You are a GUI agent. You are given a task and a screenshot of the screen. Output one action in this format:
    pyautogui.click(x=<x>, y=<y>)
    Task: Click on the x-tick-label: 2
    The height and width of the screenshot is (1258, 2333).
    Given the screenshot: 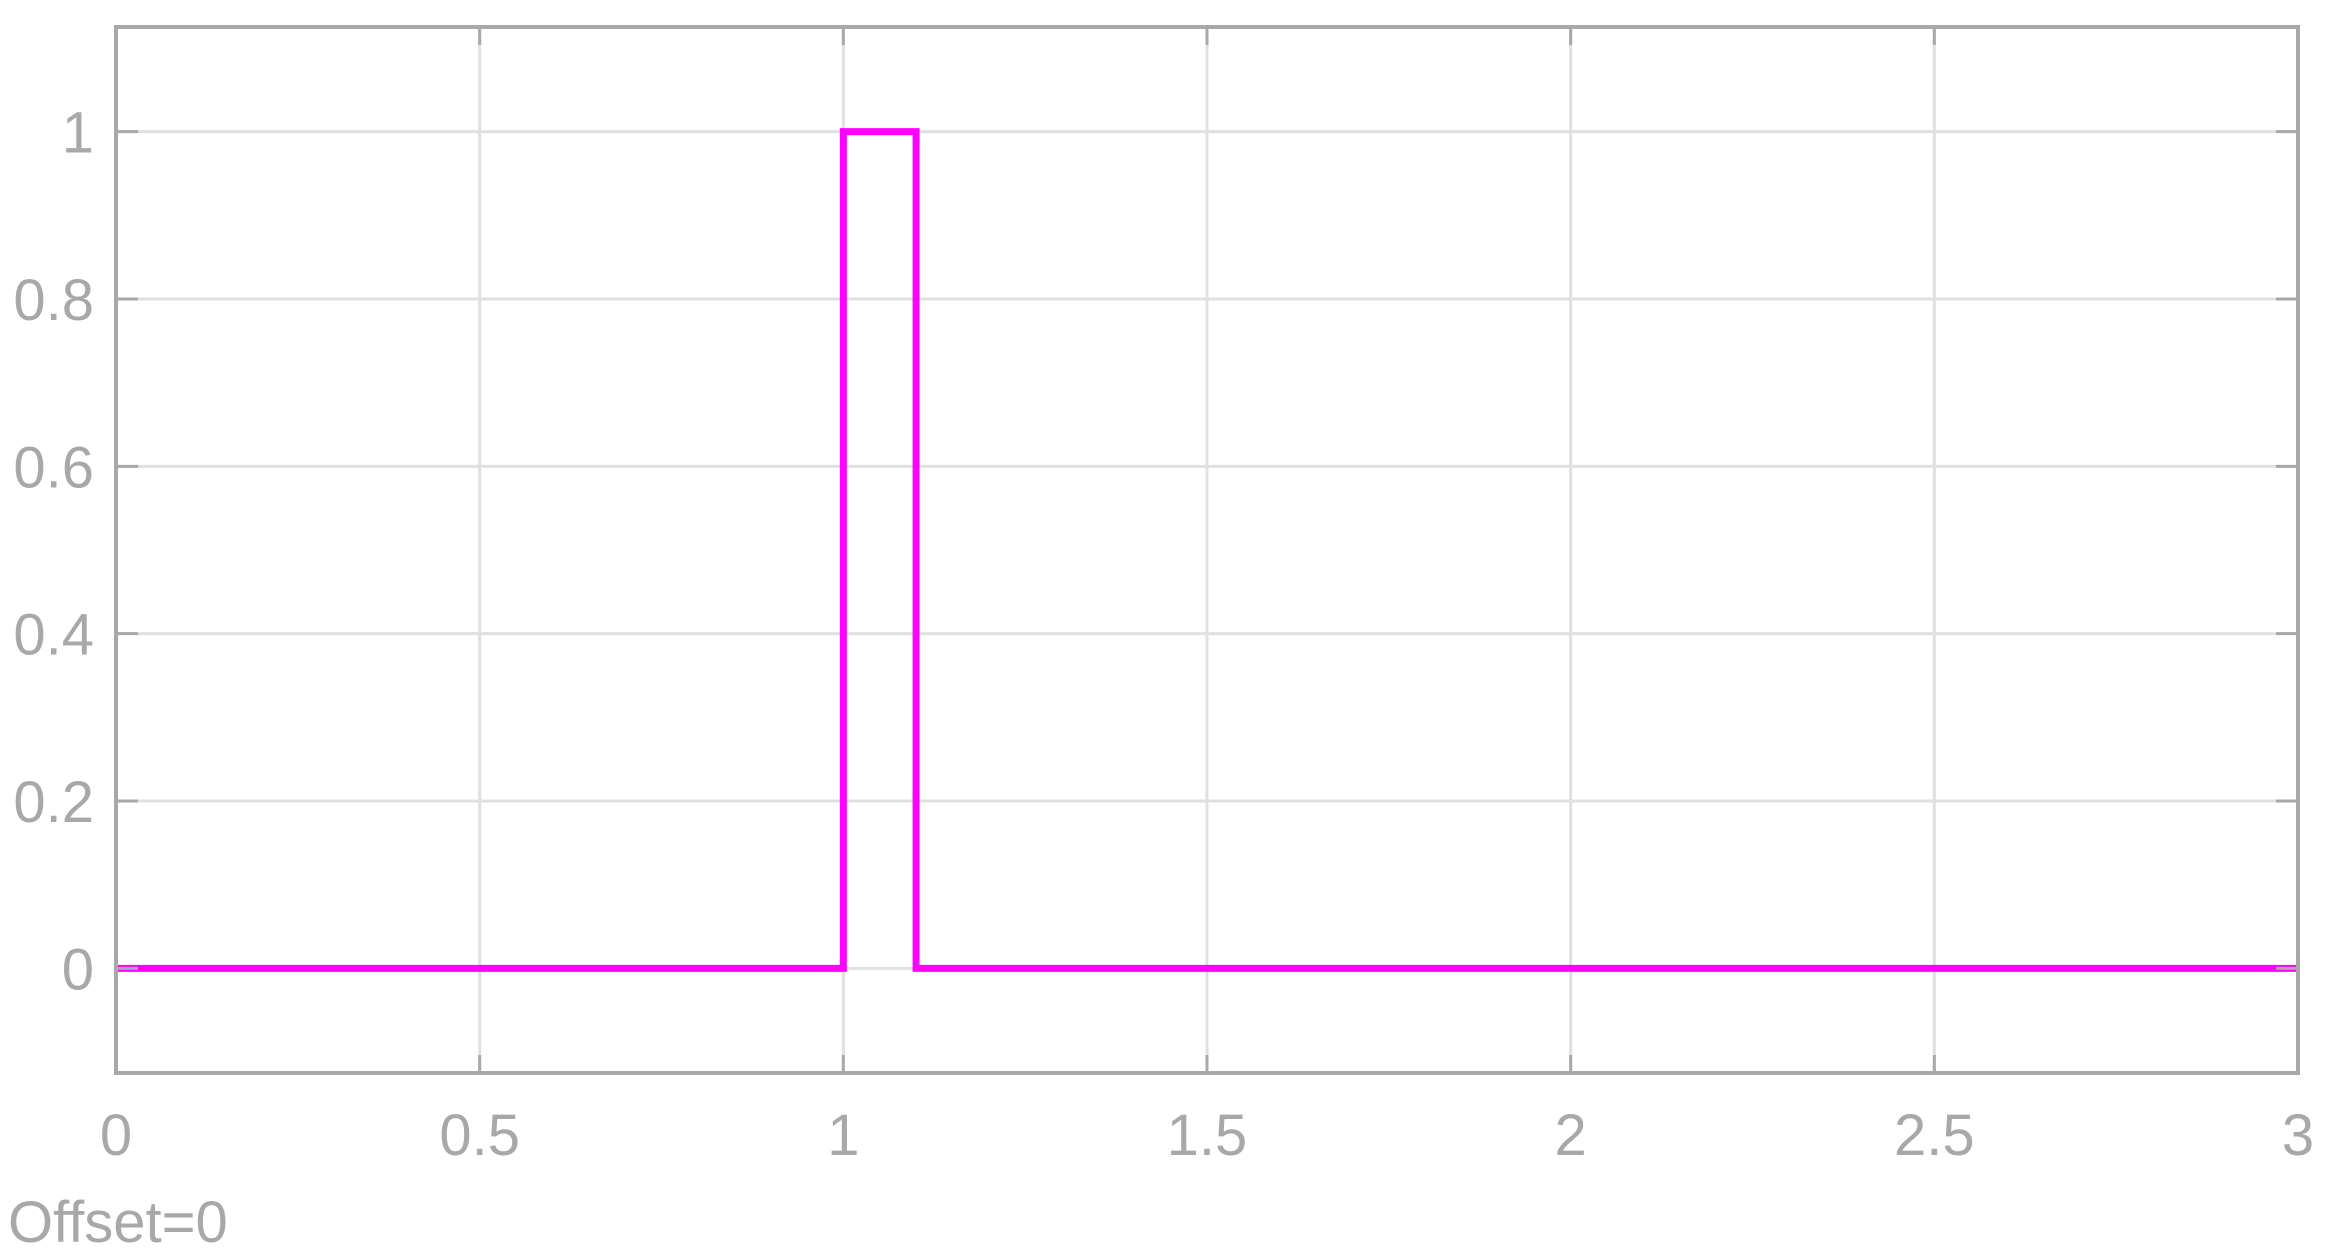 What is the action you would take?
    pyautogui.click(x=1571, y=1135)
    